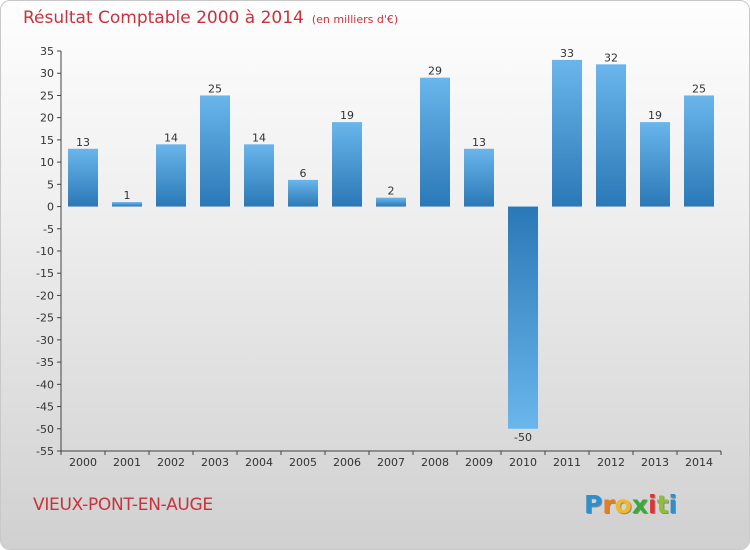  I want to click on value-label: 33, so click(567, 53).